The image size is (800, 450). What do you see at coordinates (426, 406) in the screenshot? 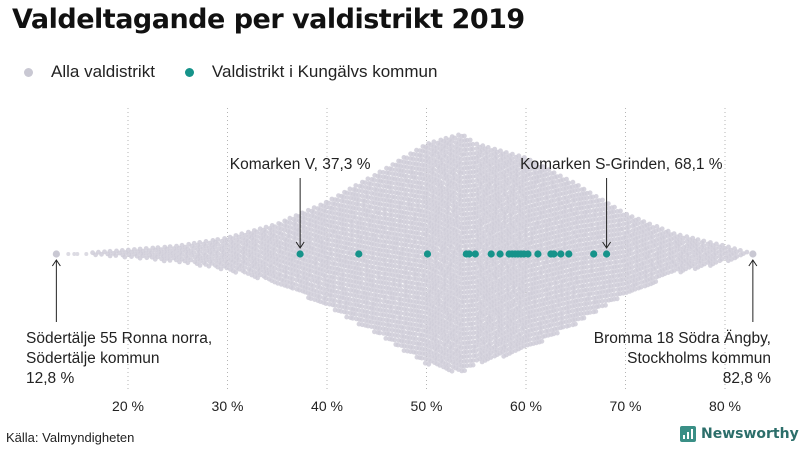
I see `x-axis-ticks: 20 % 30 % 40 % 50 % 60 % 70 % 80 %` at bounding box center [426, 406].